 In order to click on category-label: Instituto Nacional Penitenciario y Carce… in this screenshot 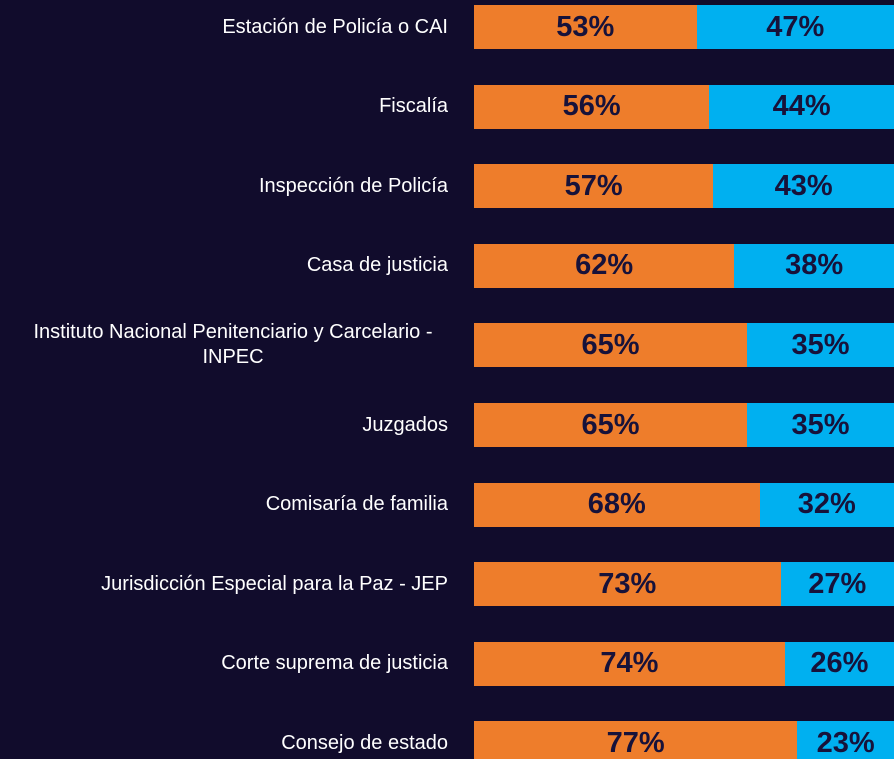, I will do `click(224, 345)`.